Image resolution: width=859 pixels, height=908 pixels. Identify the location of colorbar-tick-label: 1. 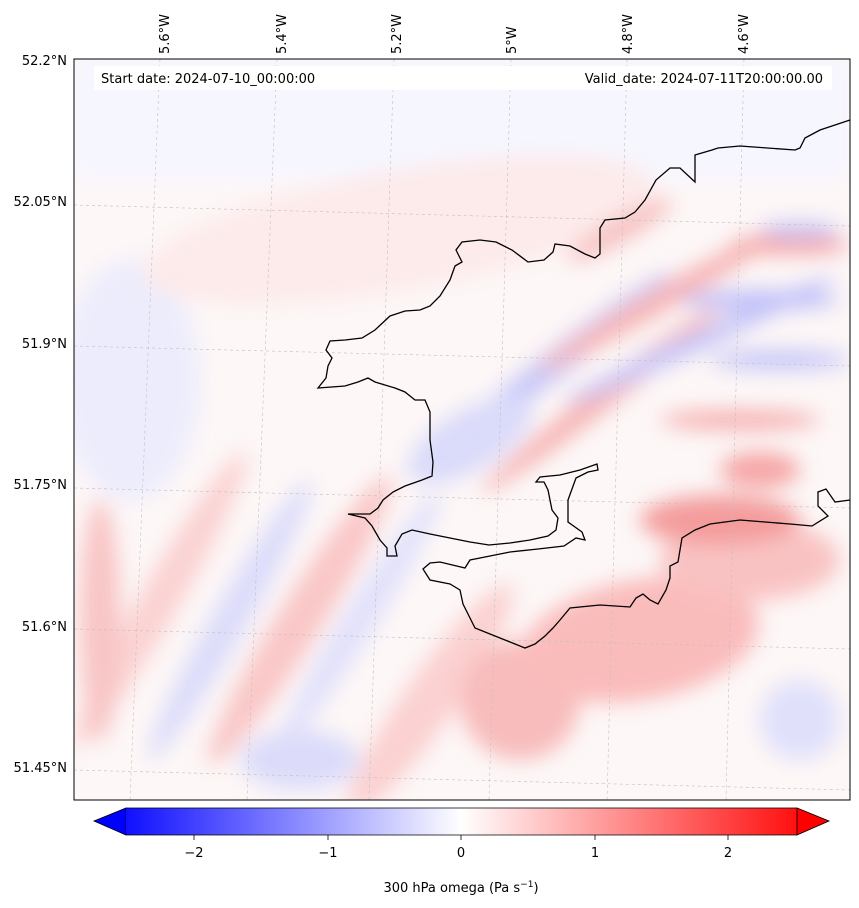
(595, 853).